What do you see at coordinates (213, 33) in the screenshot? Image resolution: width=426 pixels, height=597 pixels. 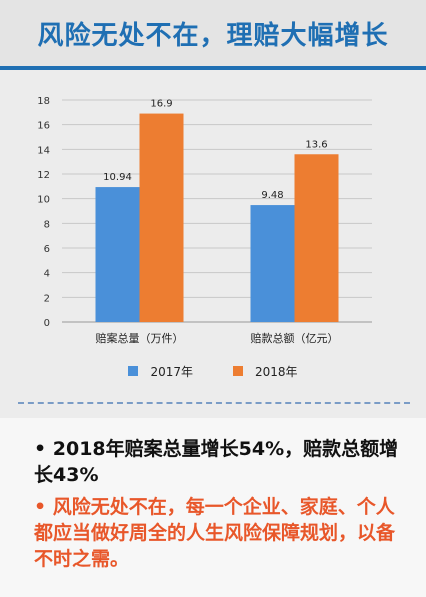 I see `page-title: 风险无处不在，理赔大幅增长` at bounding box center [213, 33].